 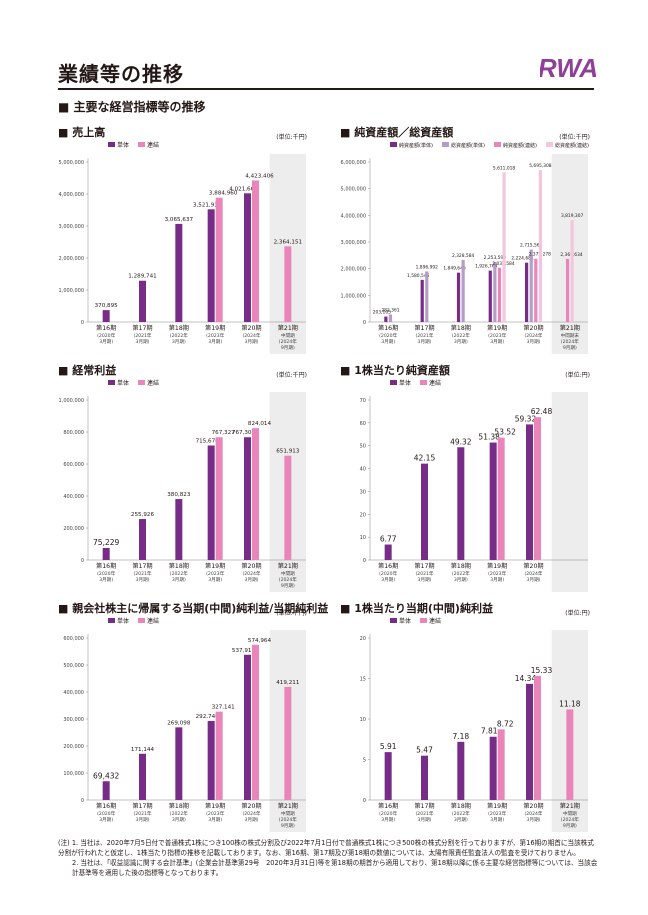 I want to click on unit-label-assets: (単位:千円), so click(x=574, y=137).